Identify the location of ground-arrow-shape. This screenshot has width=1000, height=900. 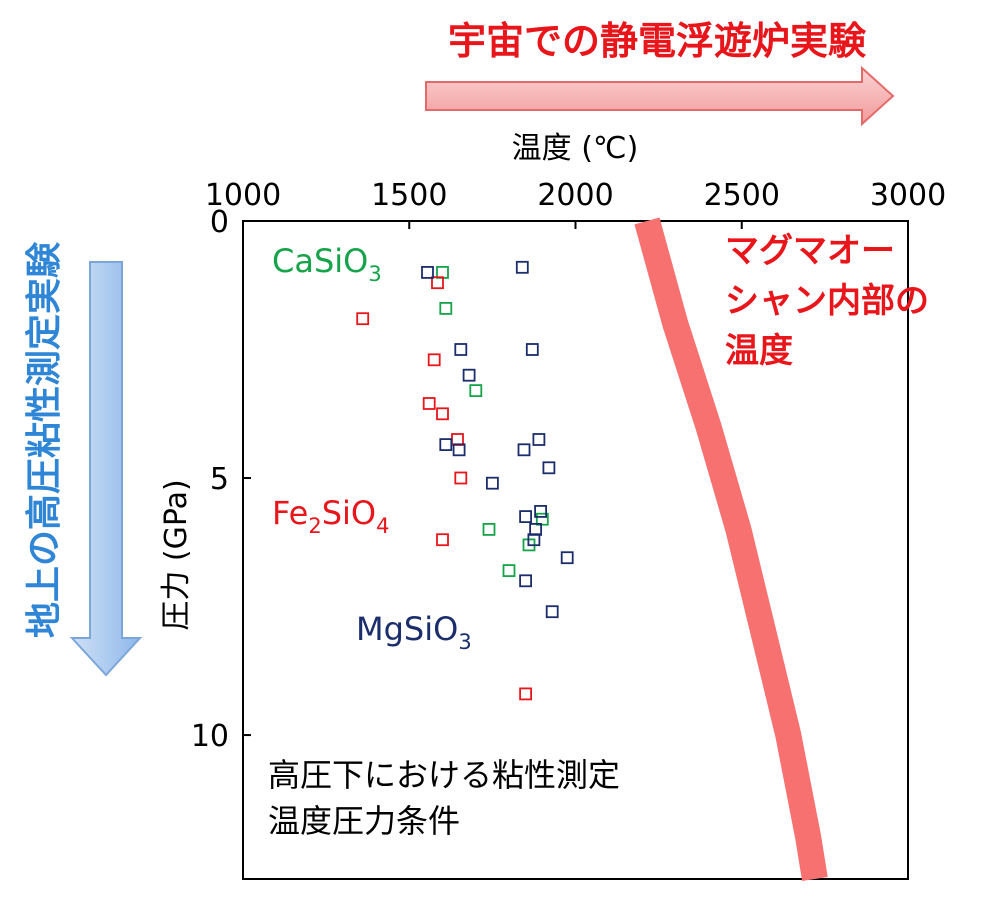
(106, 469).